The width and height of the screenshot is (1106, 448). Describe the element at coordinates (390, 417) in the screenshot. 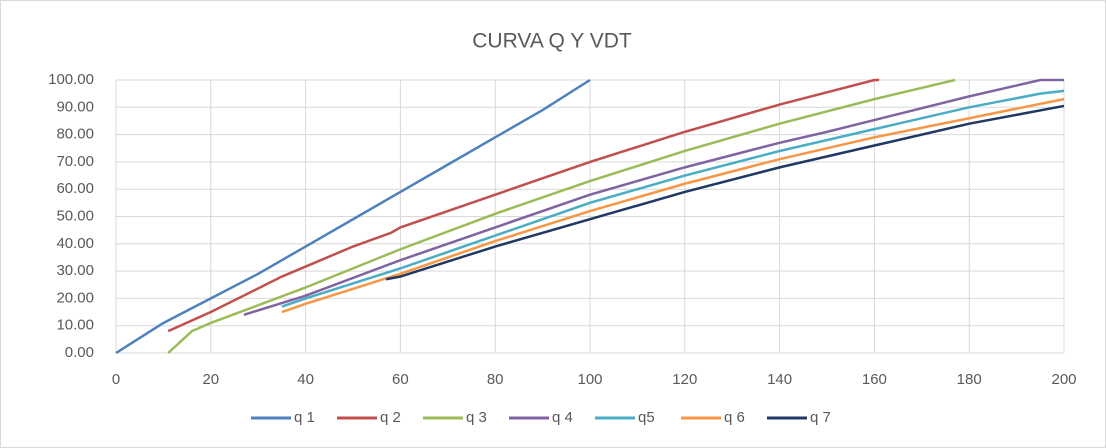

I see `legend-label: q 2` at that location.